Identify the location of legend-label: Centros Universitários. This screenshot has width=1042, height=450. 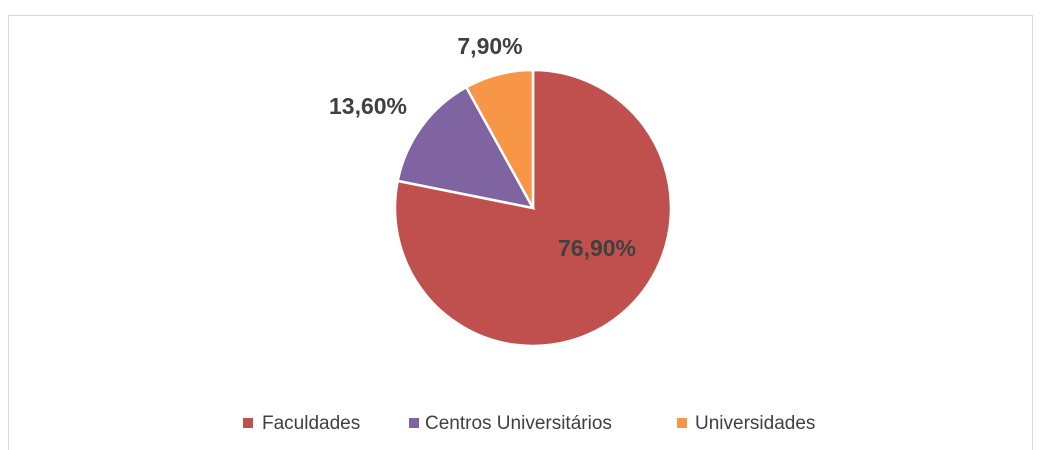
(518, 423).